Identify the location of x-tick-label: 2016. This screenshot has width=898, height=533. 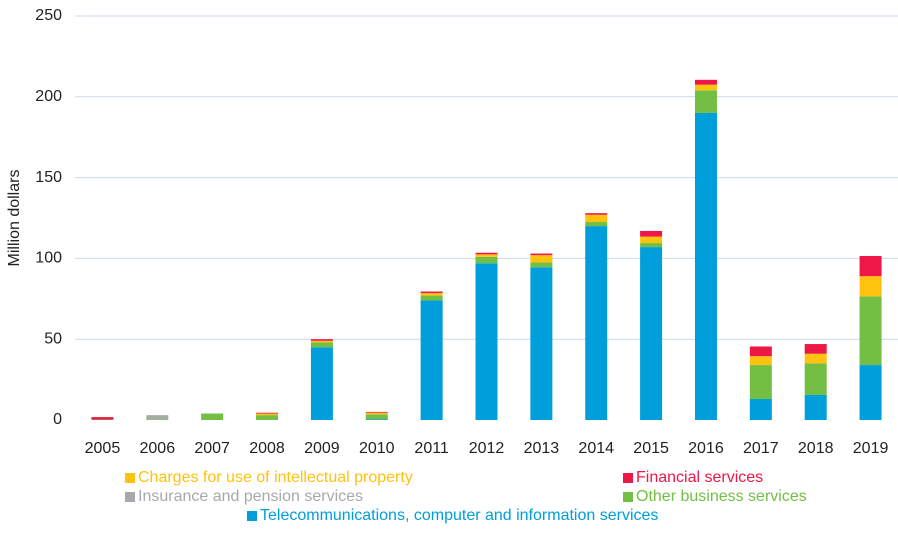
(706, 448).